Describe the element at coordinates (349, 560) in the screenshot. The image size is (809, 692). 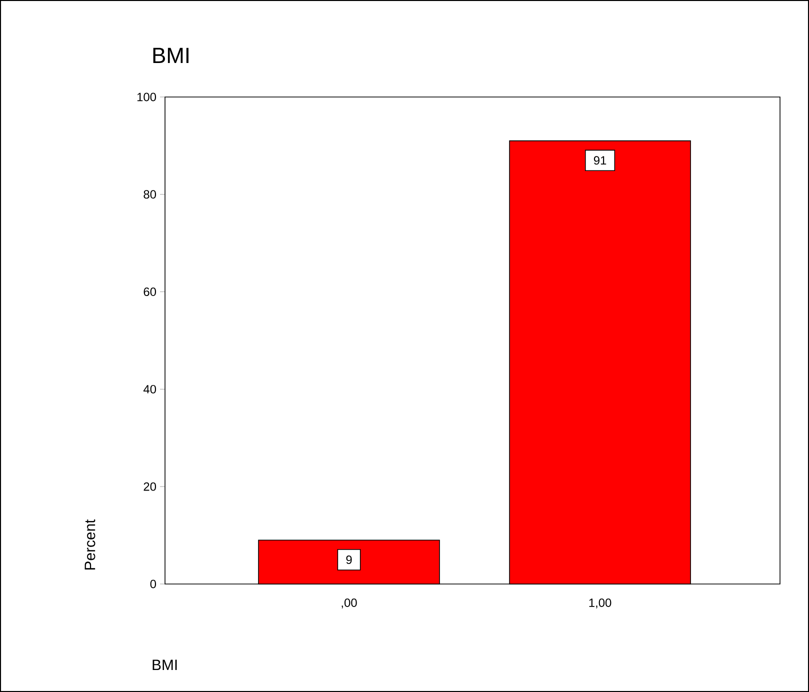
I see `data-label: 9` at that location.